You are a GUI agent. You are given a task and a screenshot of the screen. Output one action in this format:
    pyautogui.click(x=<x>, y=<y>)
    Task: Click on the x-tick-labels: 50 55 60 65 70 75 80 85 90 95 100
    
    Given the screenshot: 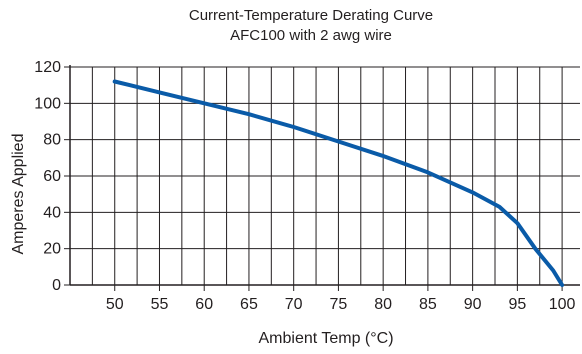 What is the action you would take?
    pyautogui.click(x=341, y=304)
    